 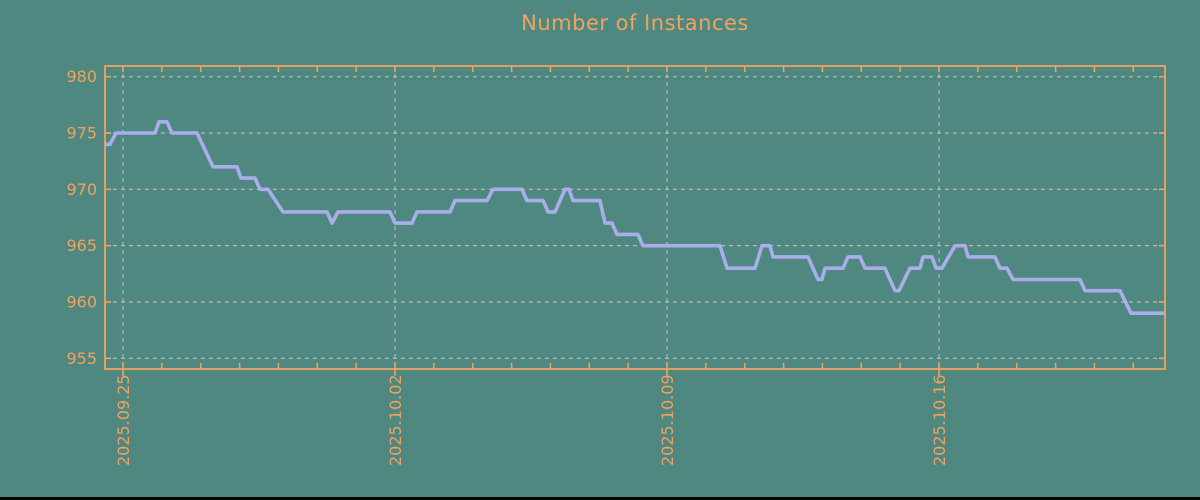 What do you see at coordinates (667, 420) in the screenshot?
I see `x-tick-label: 2025.10.09` at bounding box center [667, 420].